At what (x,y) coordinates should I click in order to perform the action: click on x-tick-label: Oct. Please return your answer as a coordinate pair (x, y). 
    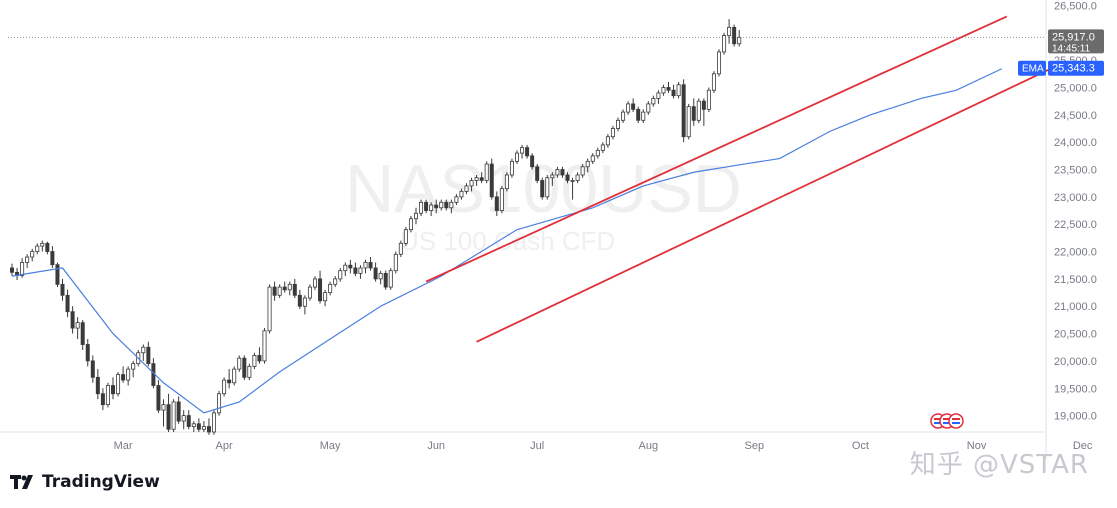
    Looking at the image, I should click on (860, 446).